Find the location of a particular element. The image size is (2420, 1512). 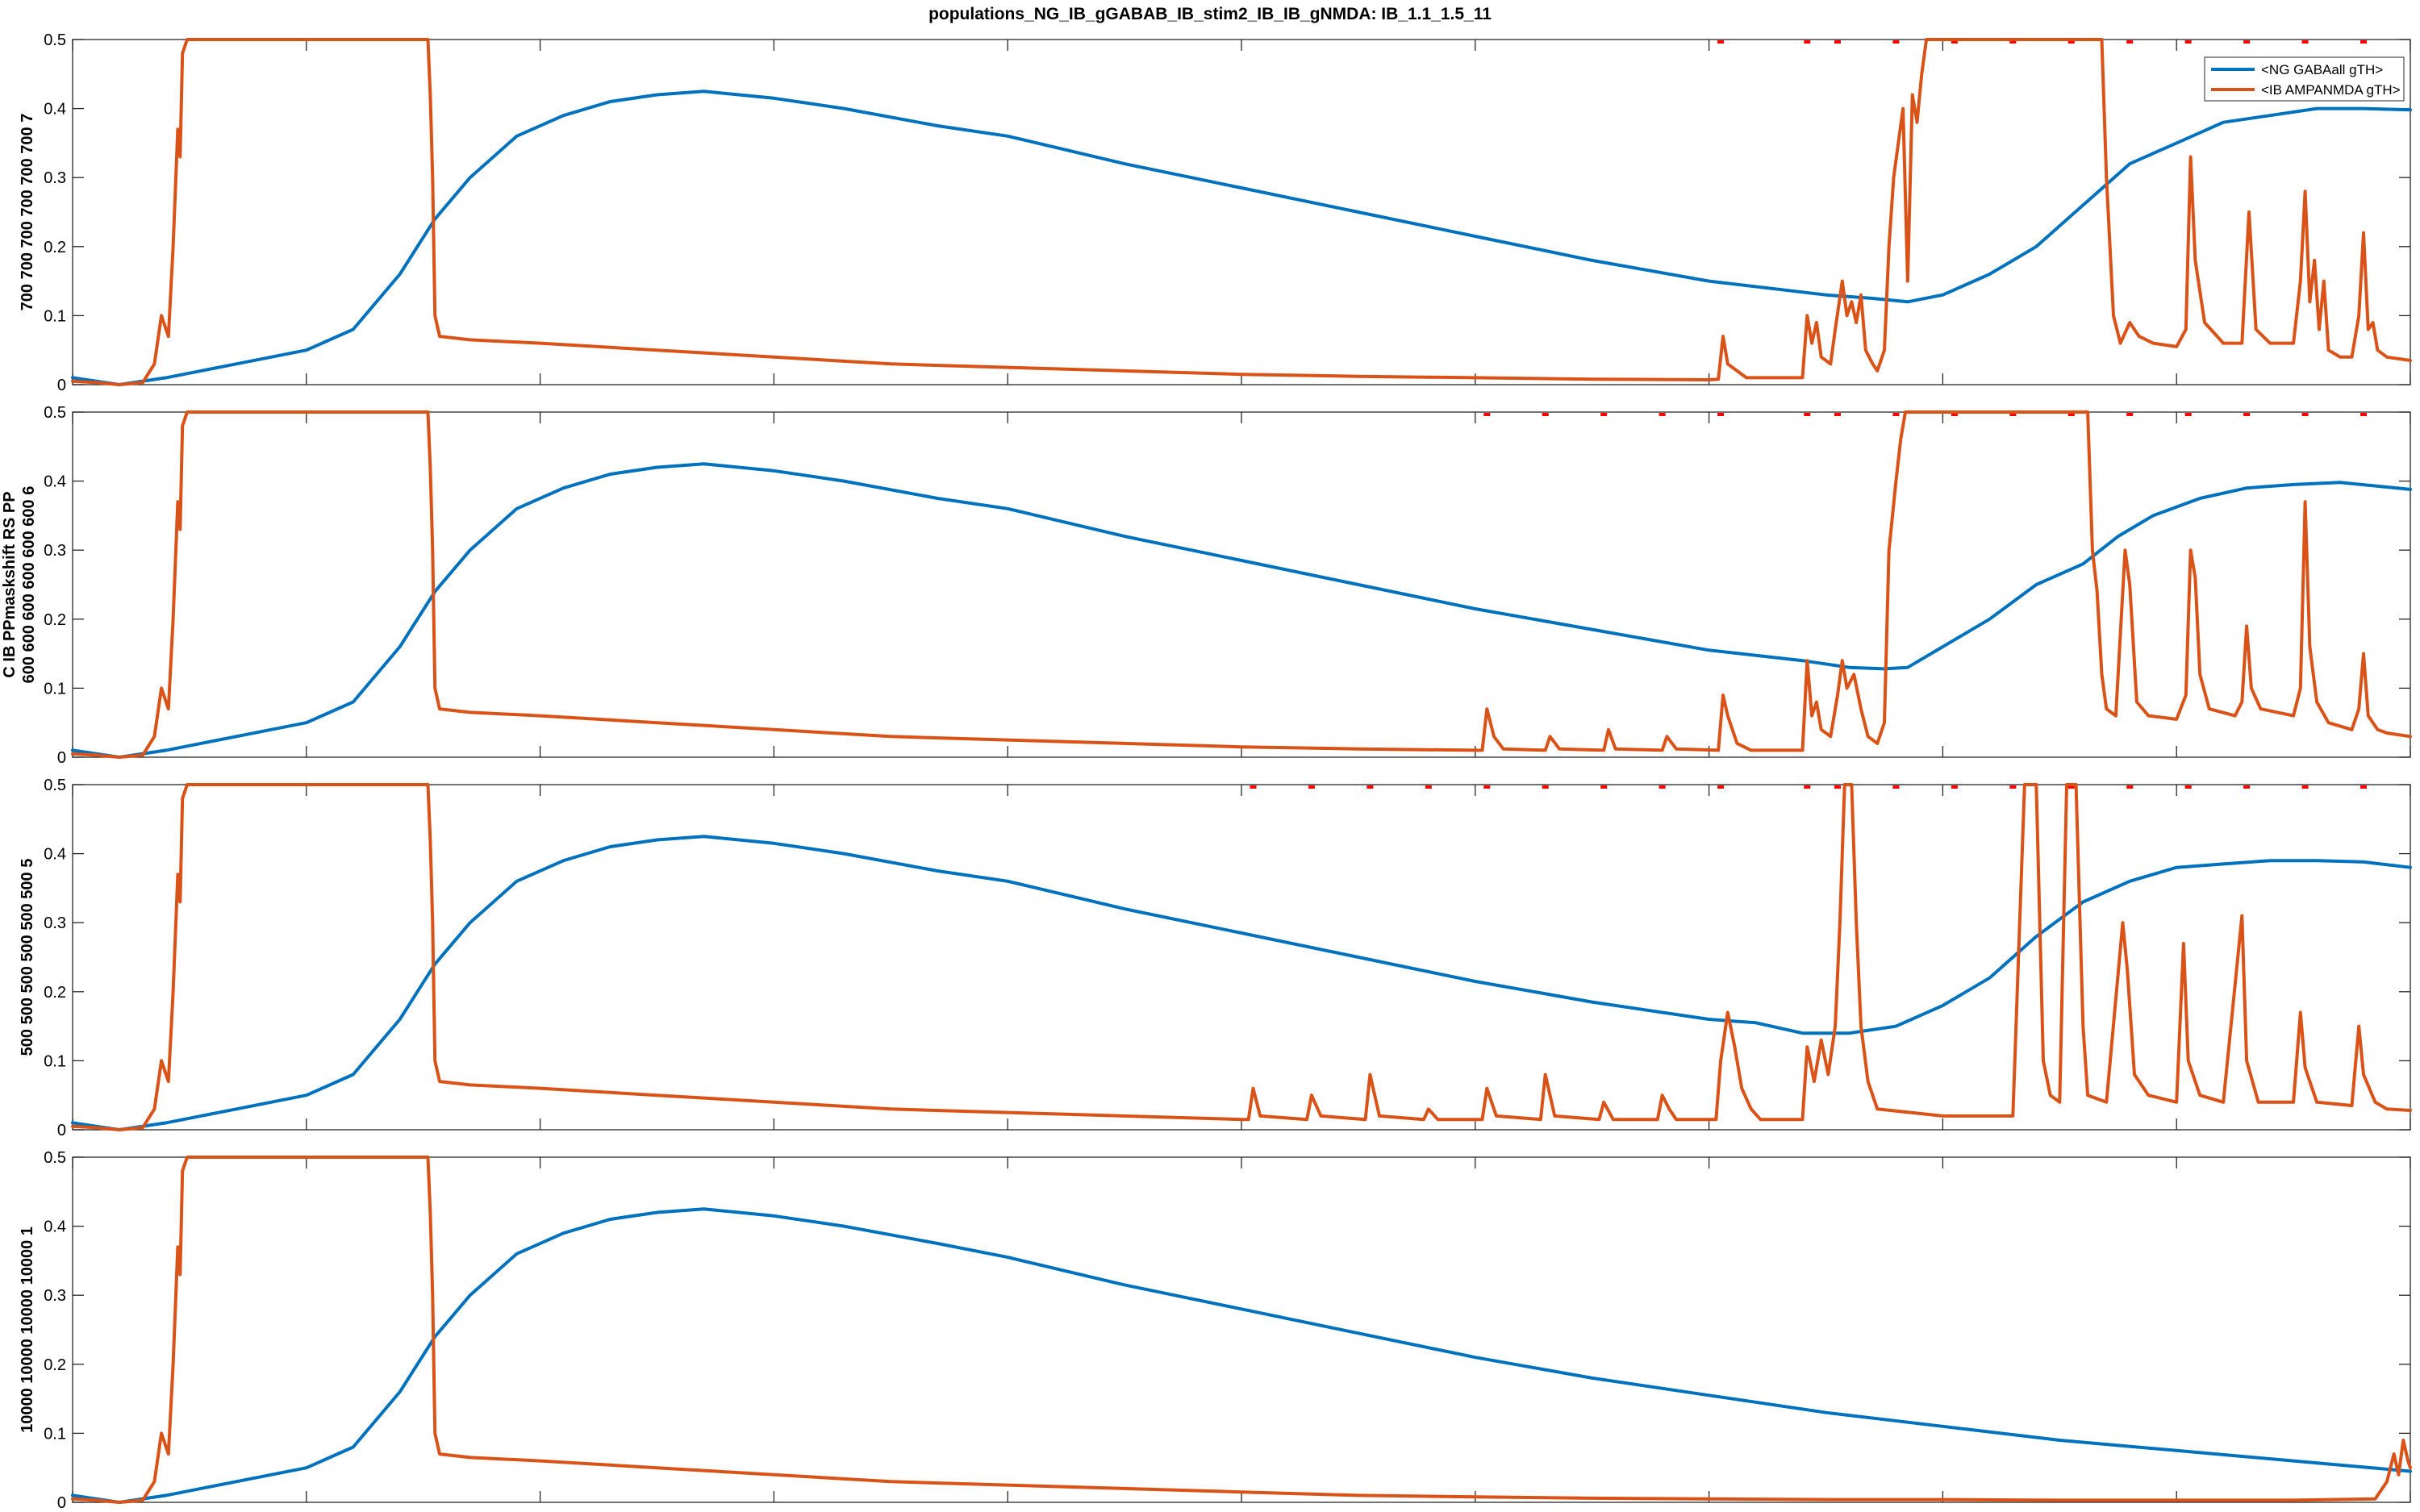

y-axis-label-line: C IB PPmaskshift RS PP is located at coordinates (10, 584).